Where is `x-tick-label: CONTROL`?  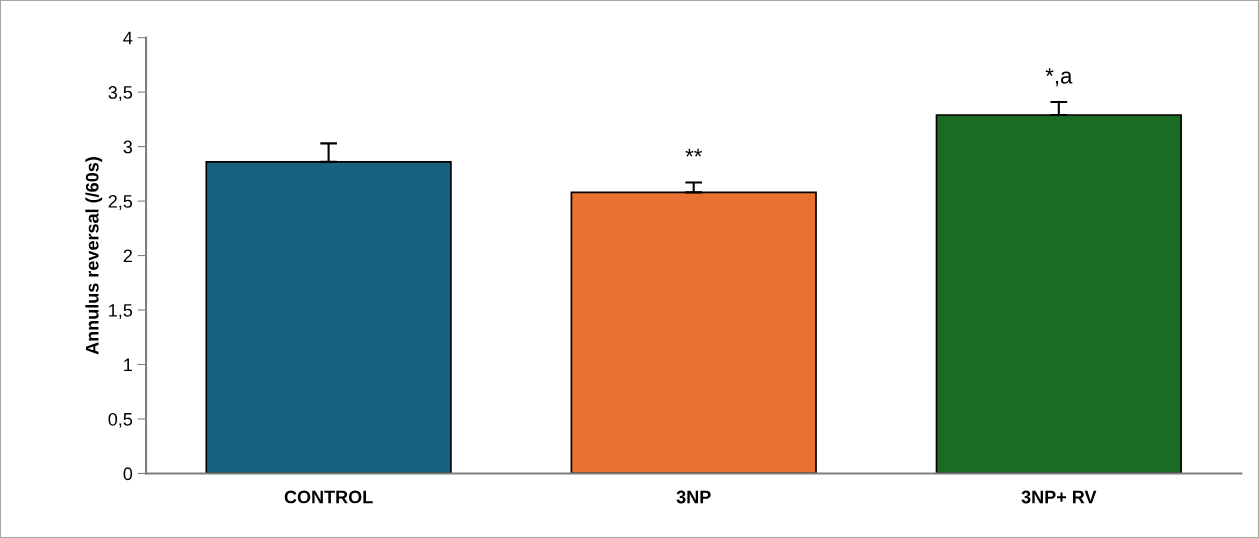
x-tick-label: CONTROL is located at coordinates (328, 497).